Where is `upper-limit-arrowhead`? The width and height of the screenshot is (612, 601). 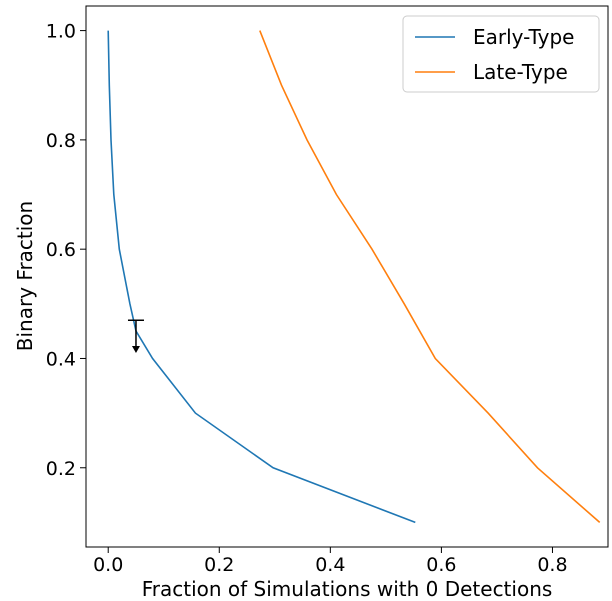 upper-limit-arrowhead is located at coordinates (135, 350).